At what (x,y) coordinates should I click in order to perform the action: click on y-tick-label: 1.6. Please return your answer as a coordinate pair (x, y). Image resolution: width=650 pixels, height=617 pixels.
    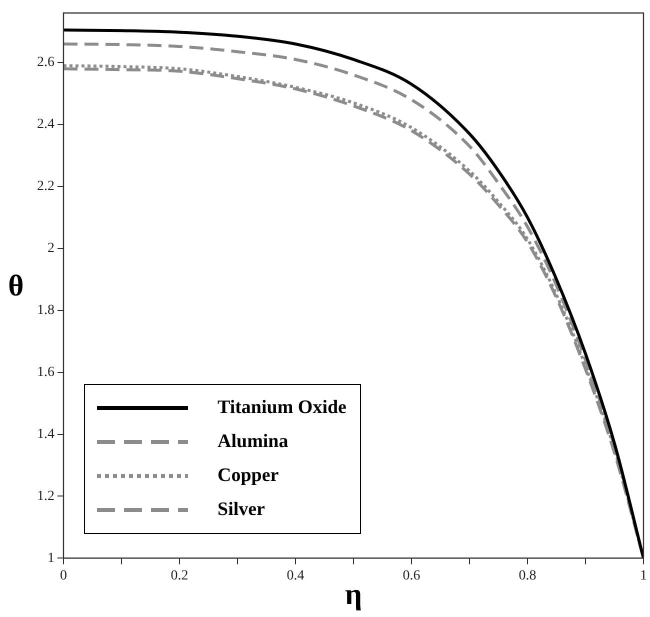
    Looking at the image, I should click on (45, 372).